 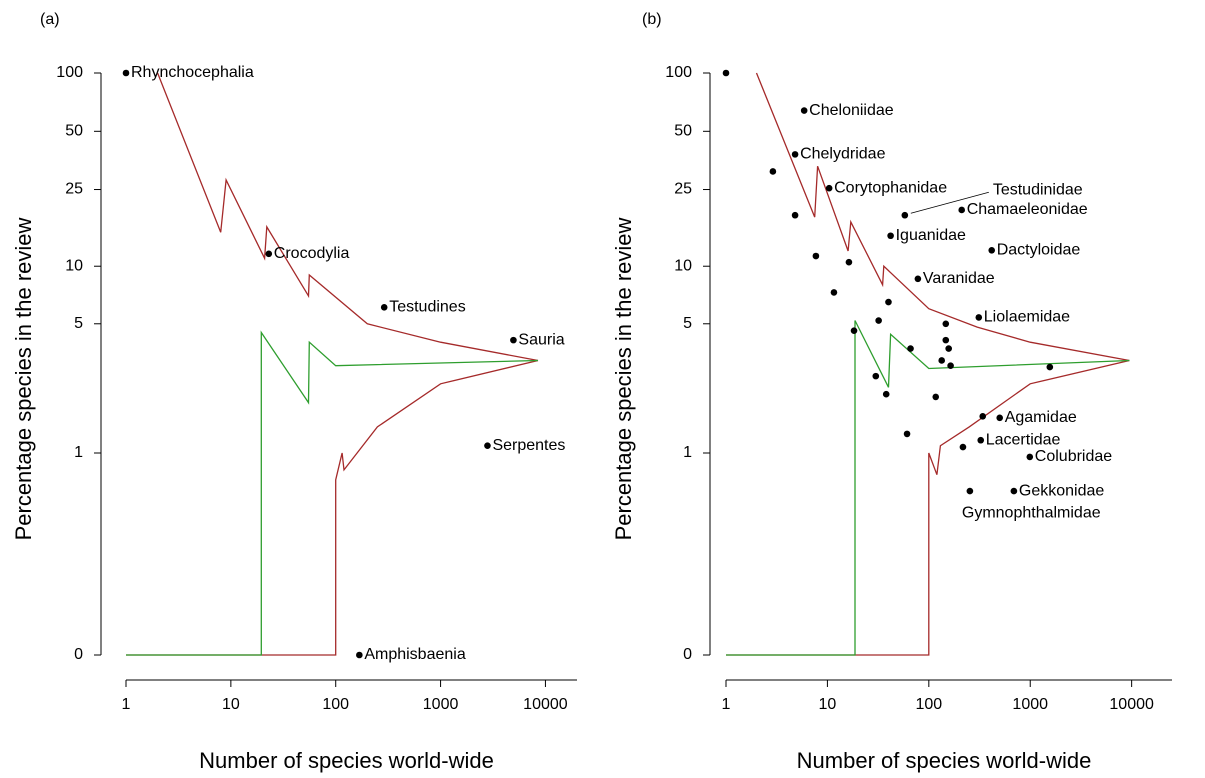 What do you see at coordinates (959, 278) in the screenshot?
I see `point-label: Varanidae` at bounding box center [959, 278].